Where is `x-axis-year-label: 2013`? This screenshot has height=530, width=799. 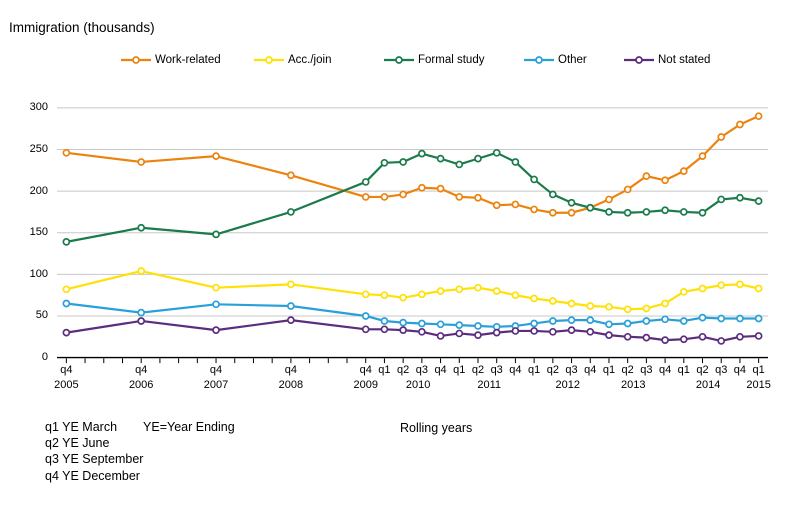
x-axis-year-label: 2013 is located at coordinates (633, 385).